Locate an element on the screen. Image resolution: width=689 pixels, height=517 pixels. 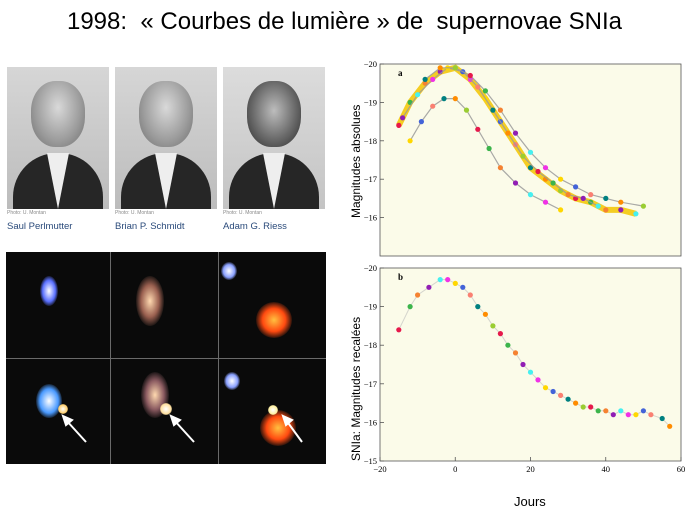
panel-label: b is located at coordinates (400, 277).